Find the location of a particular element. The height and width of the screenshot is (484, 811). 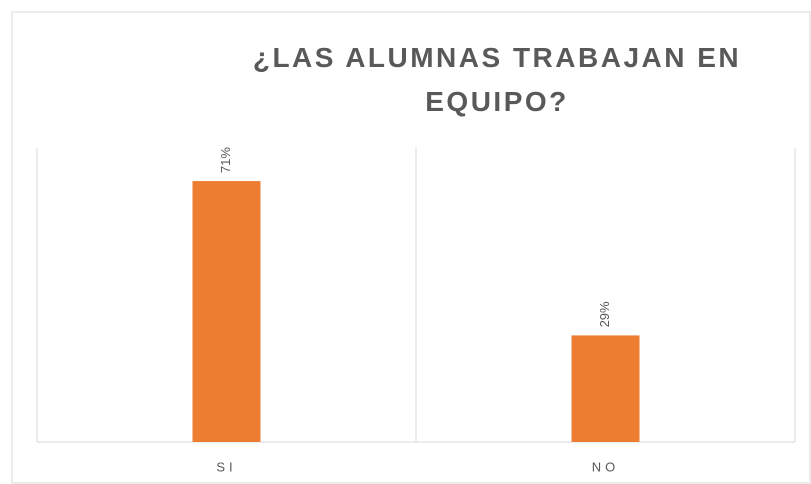

chart-title: ¿LAS ALUMNAS TRABAJAN EN EQUIPO? is located at coordinates (497, 79).